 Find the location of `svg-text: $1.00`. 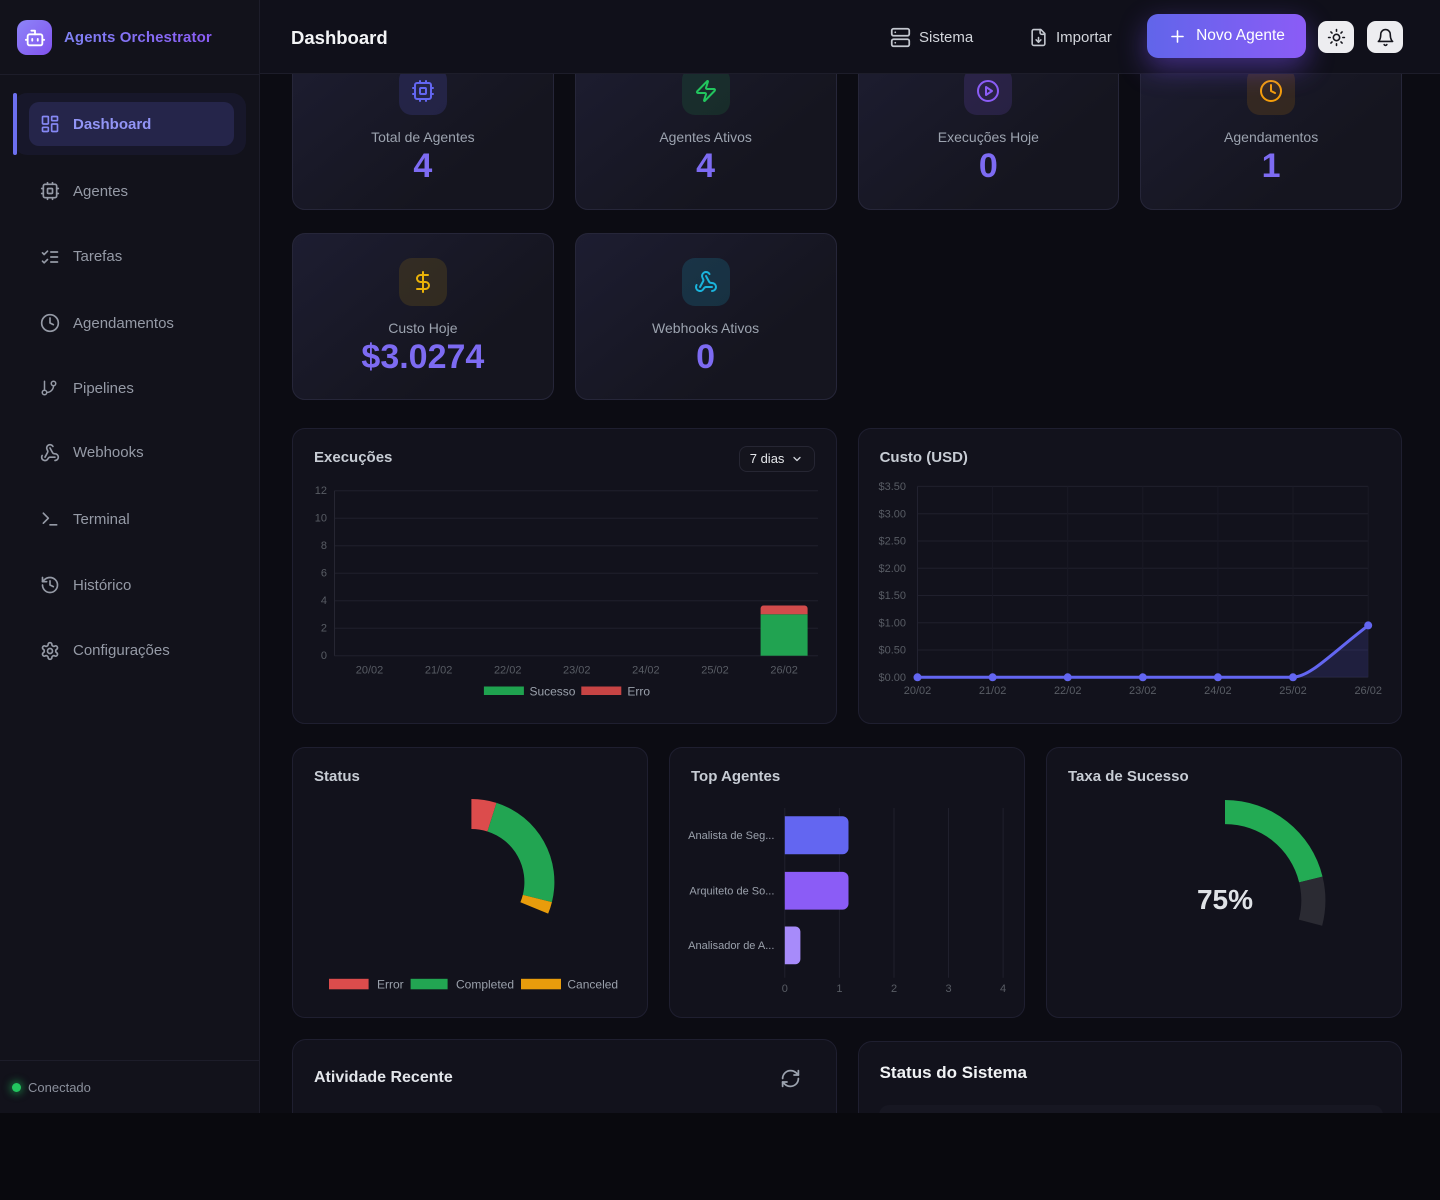

svg-text: $1.00 is located at coordinates (892, 623).